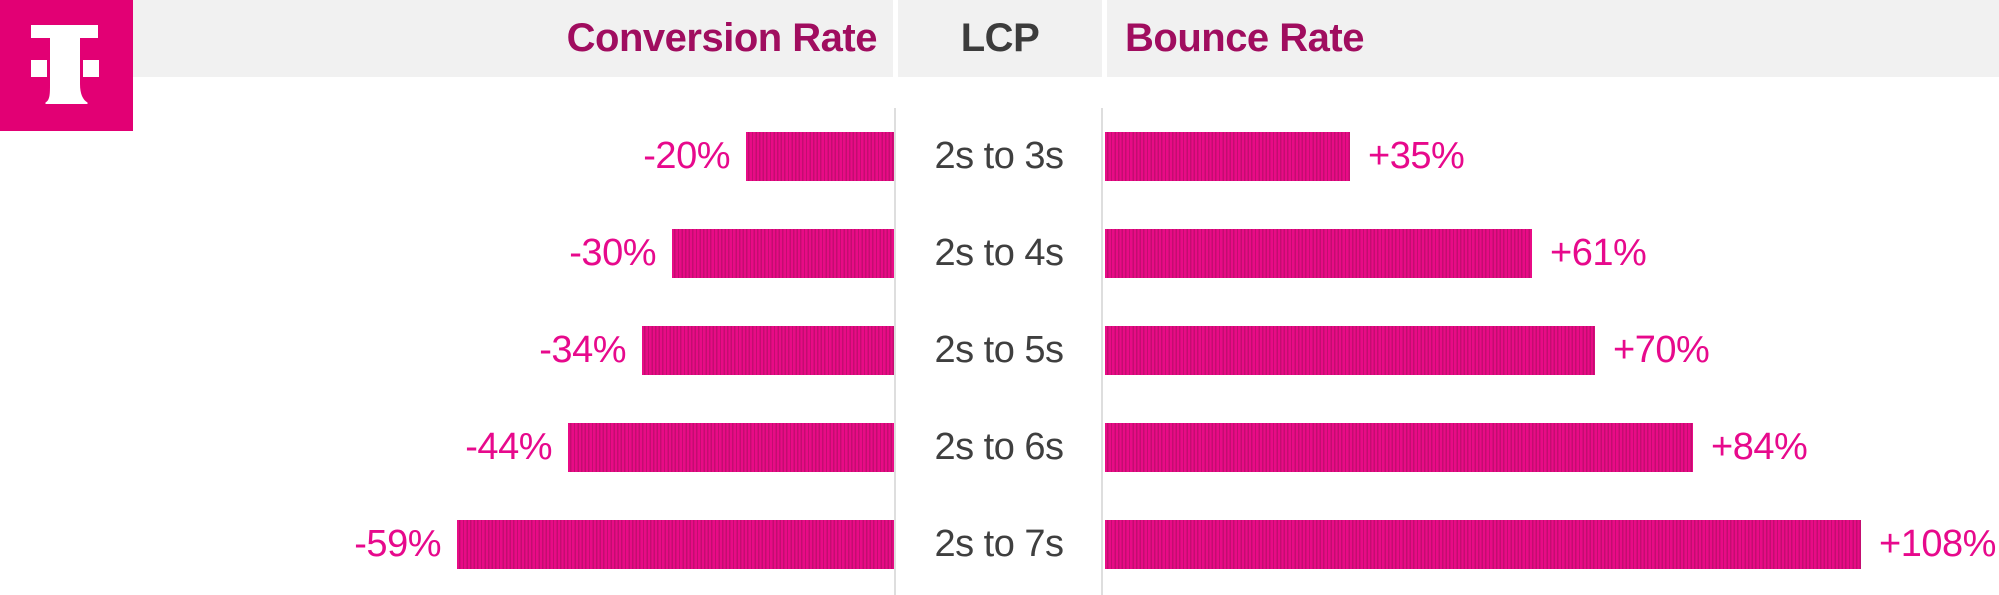  I want to click on lcp-zone: 2s to 4s, so click(999, 253).